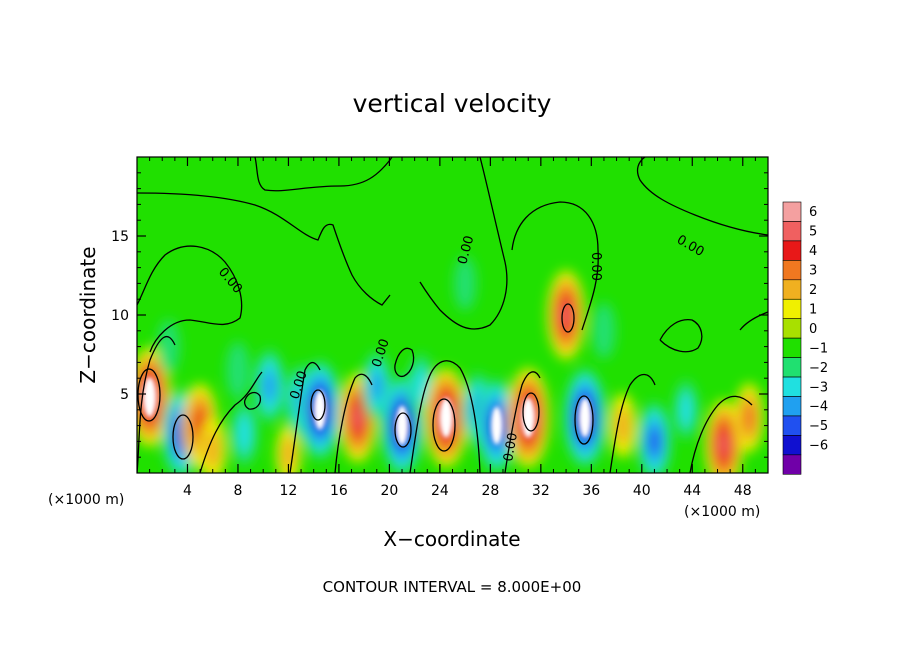 This screenshot has width=904, height=658. I want to click on colorbar-label: 3, so click(813, 271).